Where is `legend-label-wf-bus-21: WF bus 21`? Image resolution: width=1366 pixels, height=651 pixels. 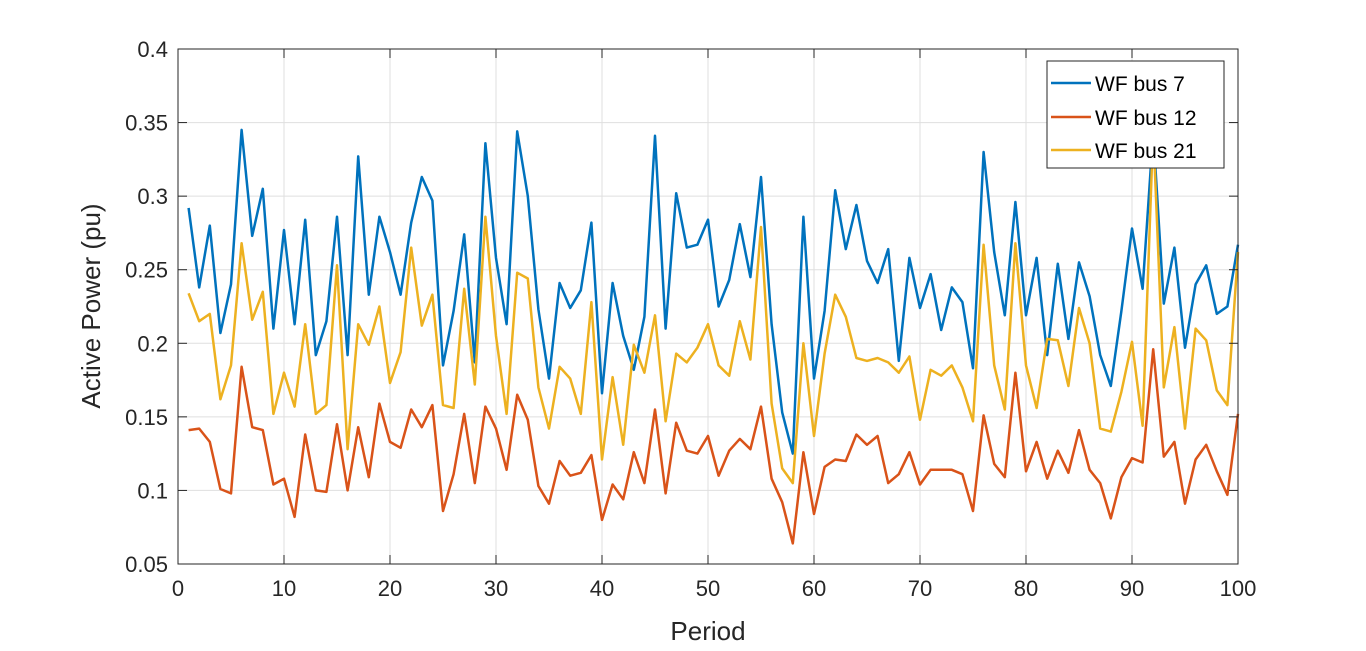
legend-label-wf-bus-21: WF bus 21 is located at coordinates (1146, 151).